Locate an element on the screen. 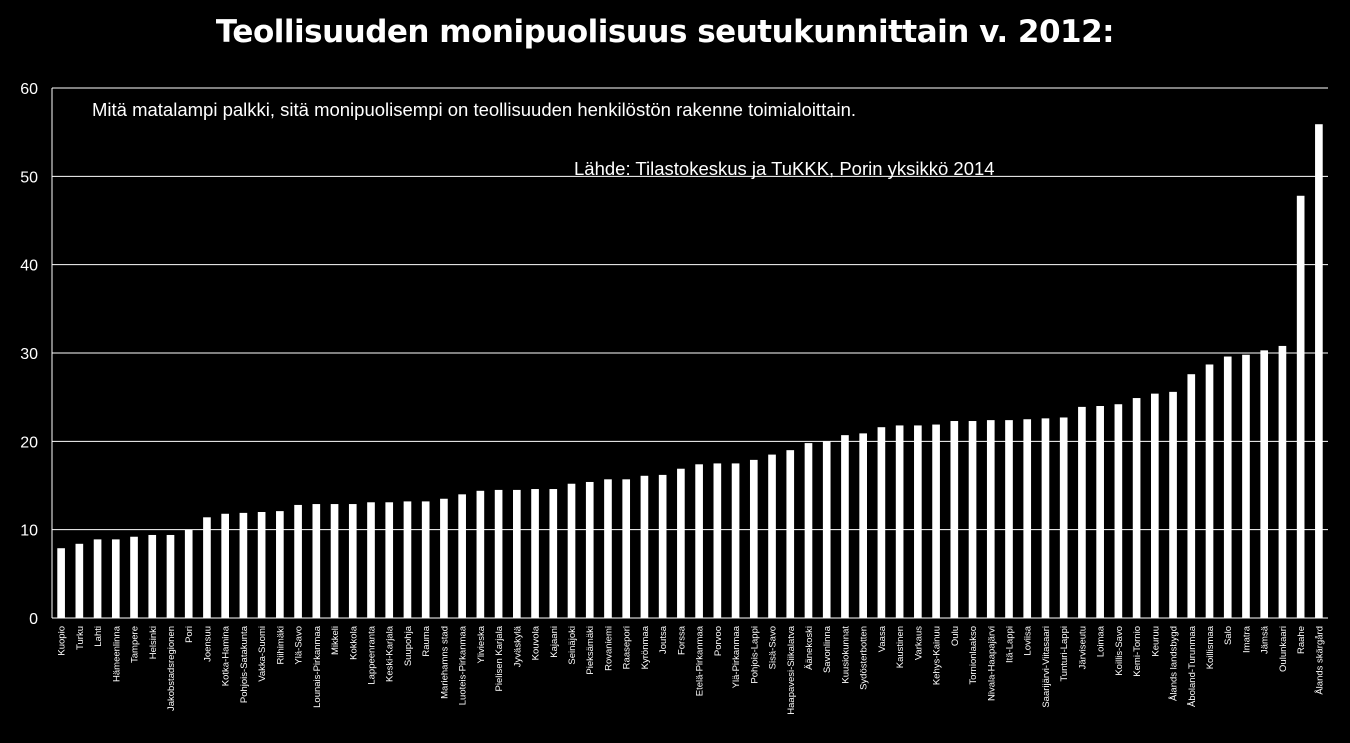 This screenshot has width=1350, height=743. x-tick-label: Keuruu is located at coordinates (1155, 641).